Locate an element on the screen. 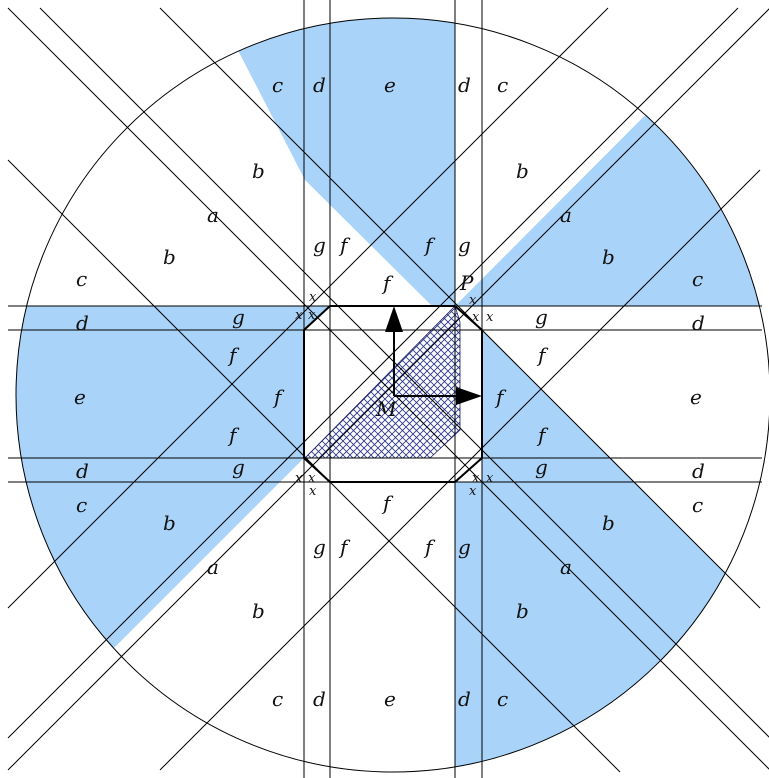 This screenshot has width=769, height=778. label-M: M is located at coordinates (386, 409).